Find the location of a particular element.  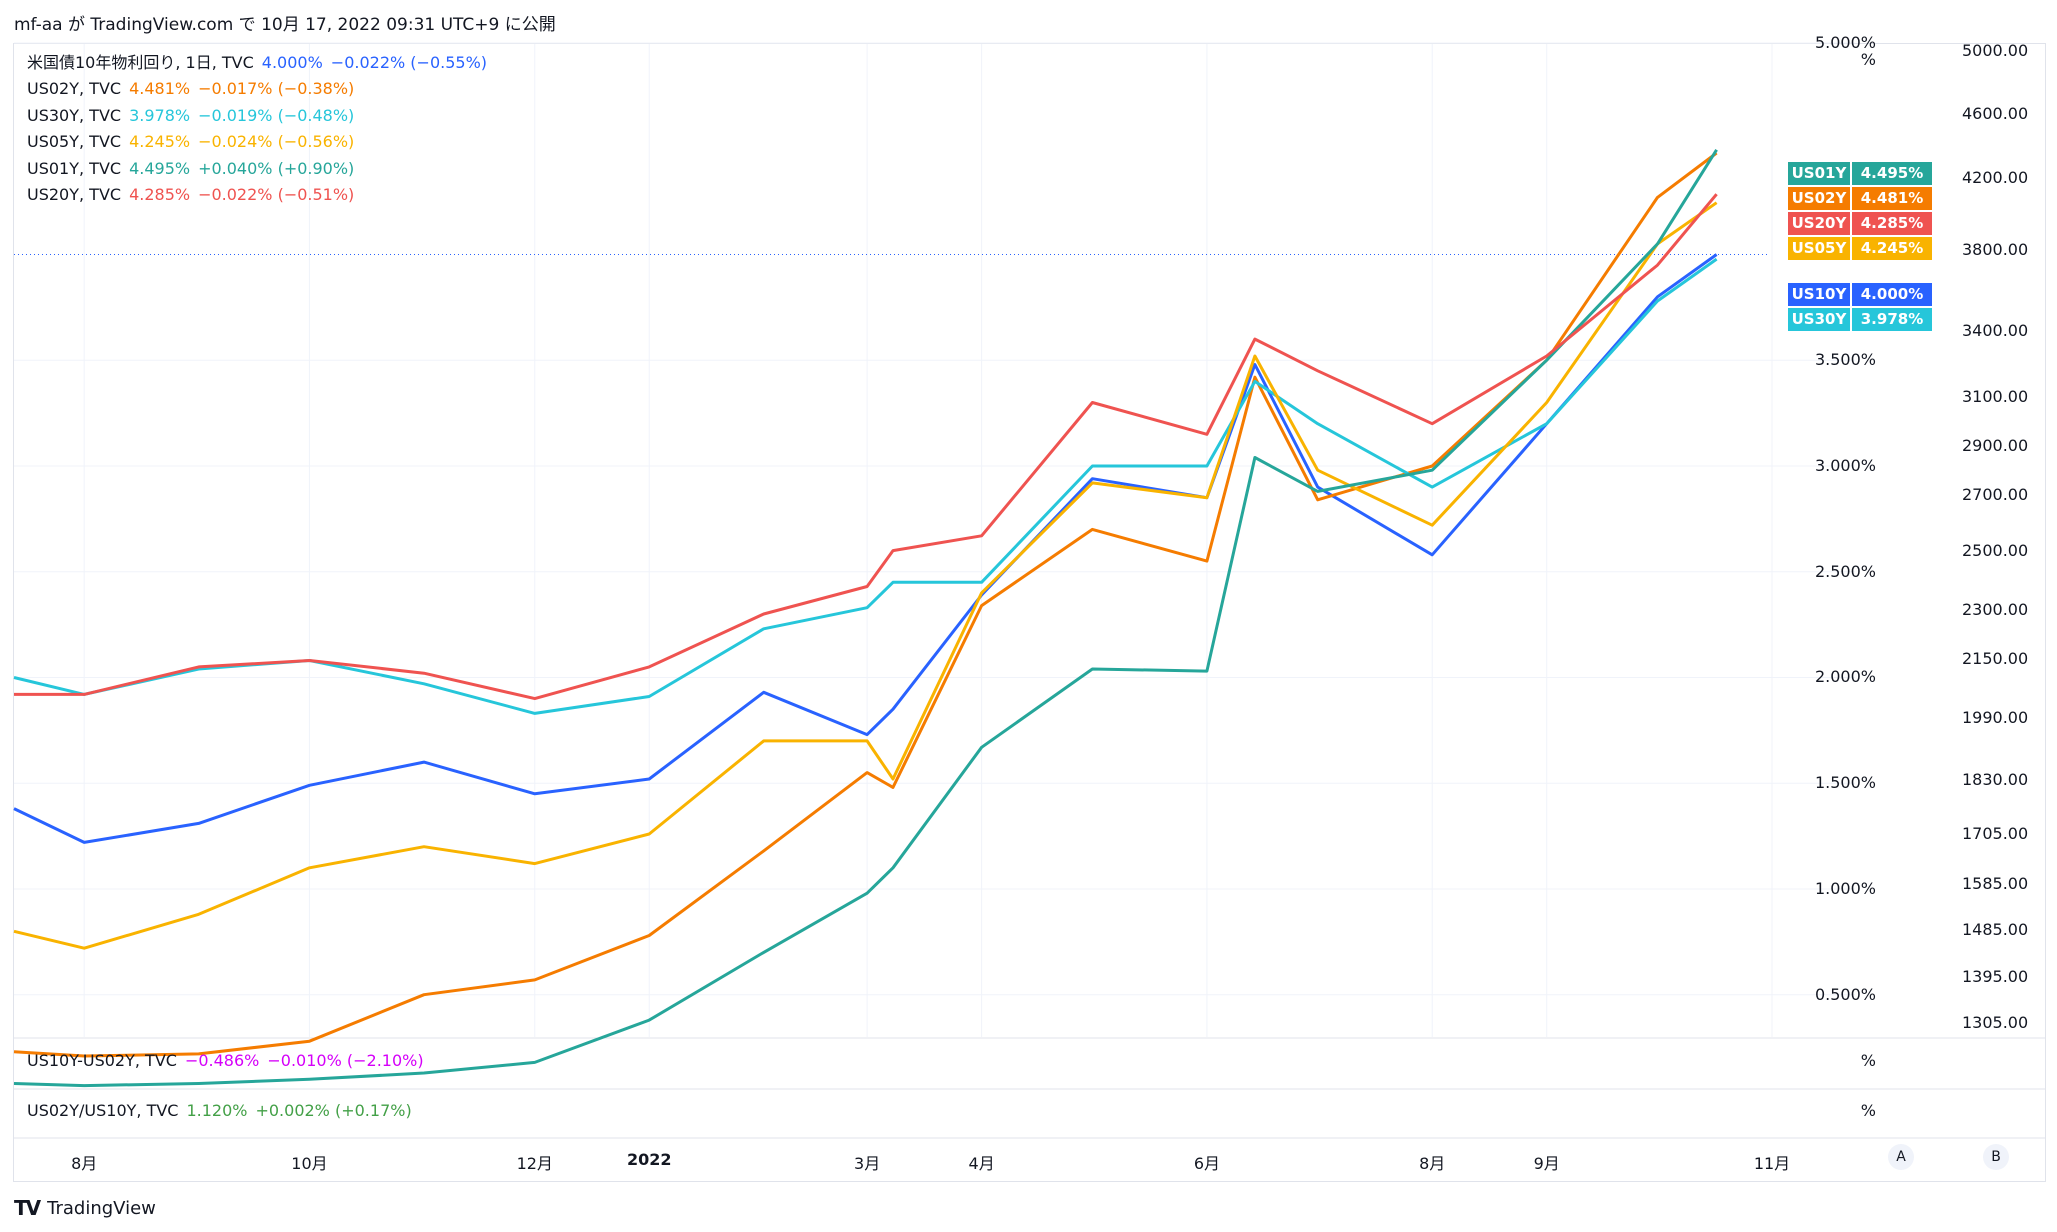

legend-series-change: −0.022% (−0.51%) is located at coordinates (276, 195).